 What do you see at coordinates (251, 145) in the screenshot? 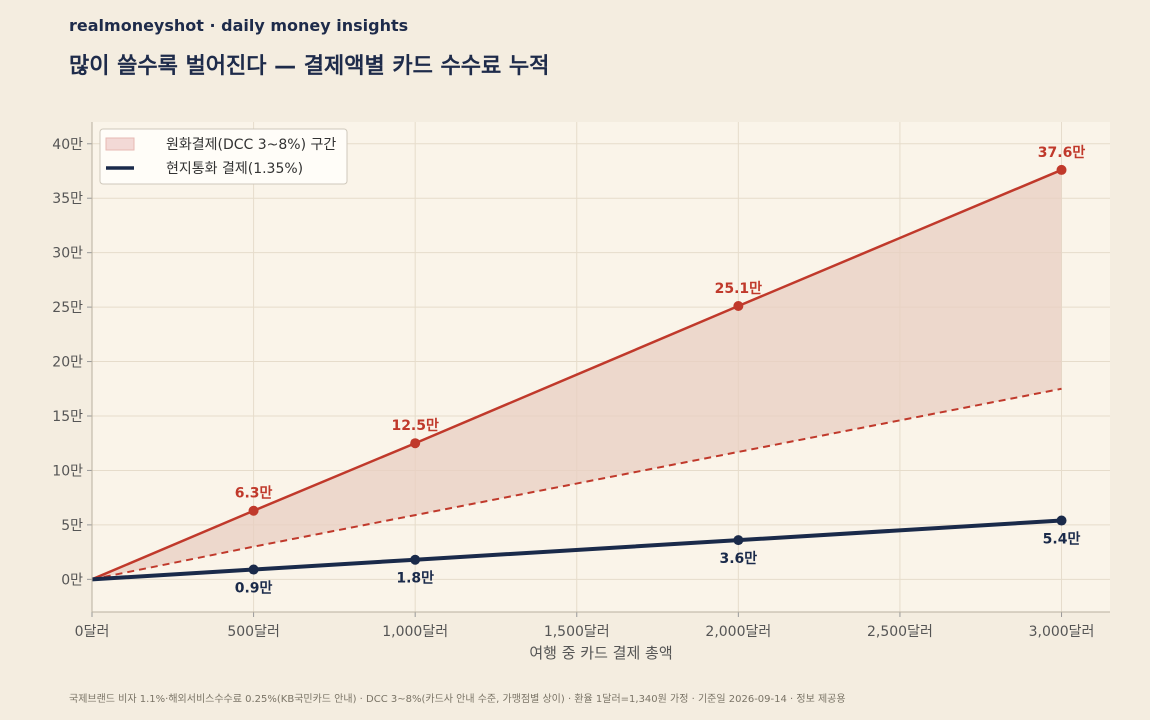
I see `legend-label-dcc: 원화결제(DCC 3~8%) 구간` at bounding box center [251, 145].